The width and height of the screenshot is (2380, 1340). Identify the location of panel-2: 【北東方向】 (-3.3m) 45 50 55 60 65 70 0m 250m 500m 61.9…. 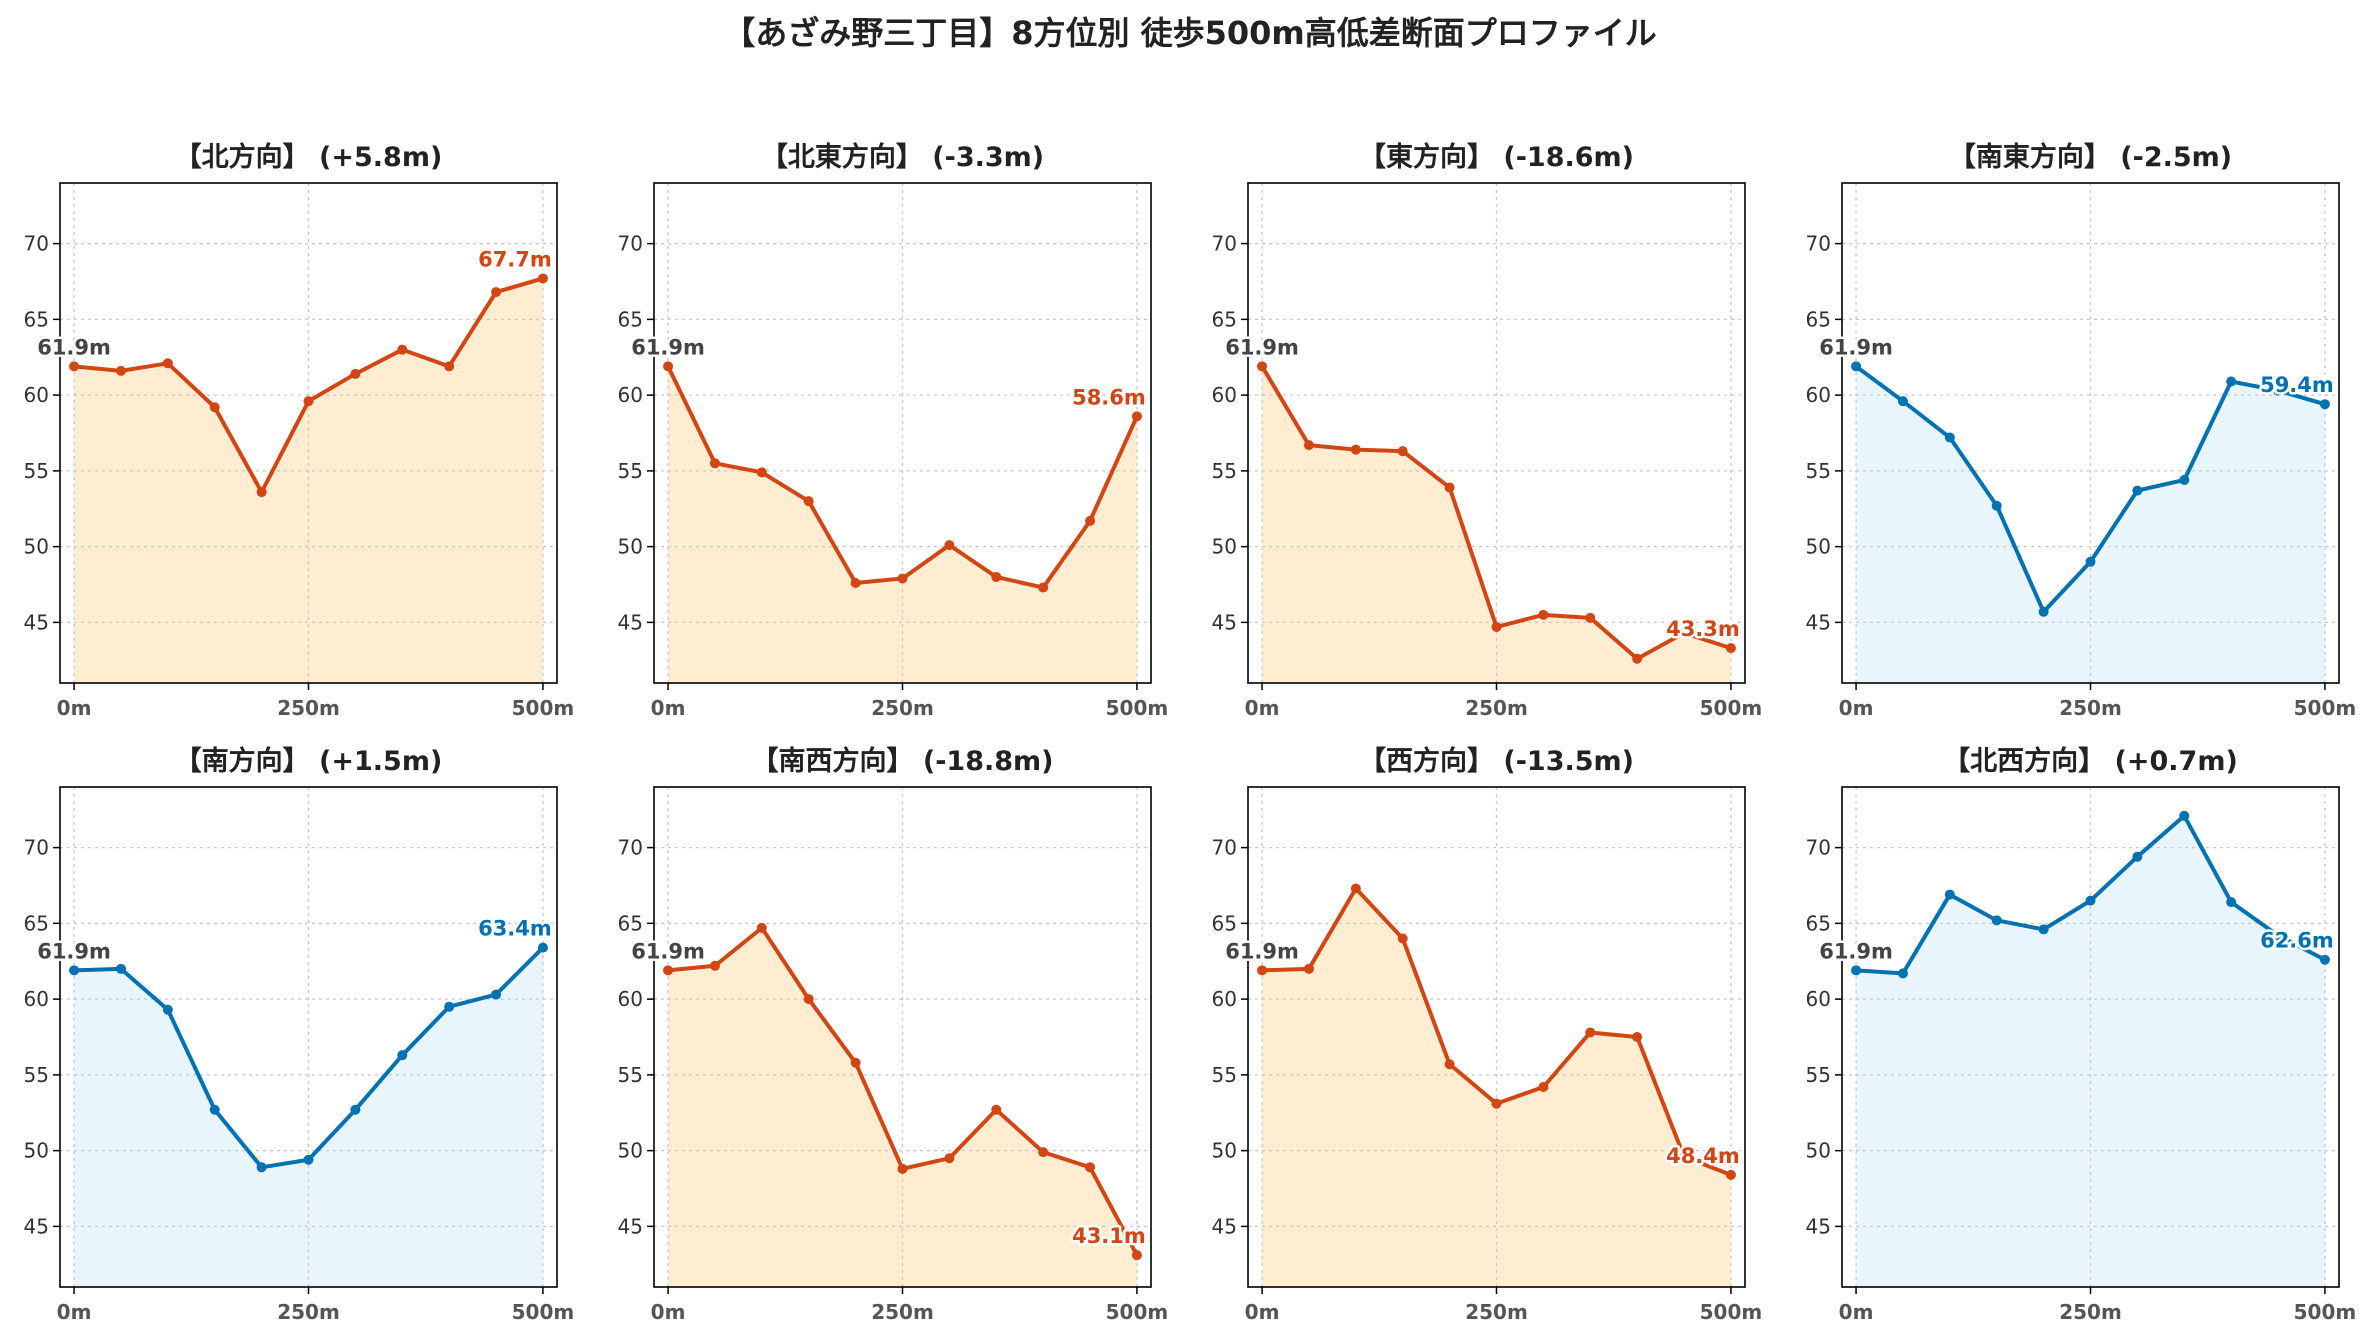
(893, 430).